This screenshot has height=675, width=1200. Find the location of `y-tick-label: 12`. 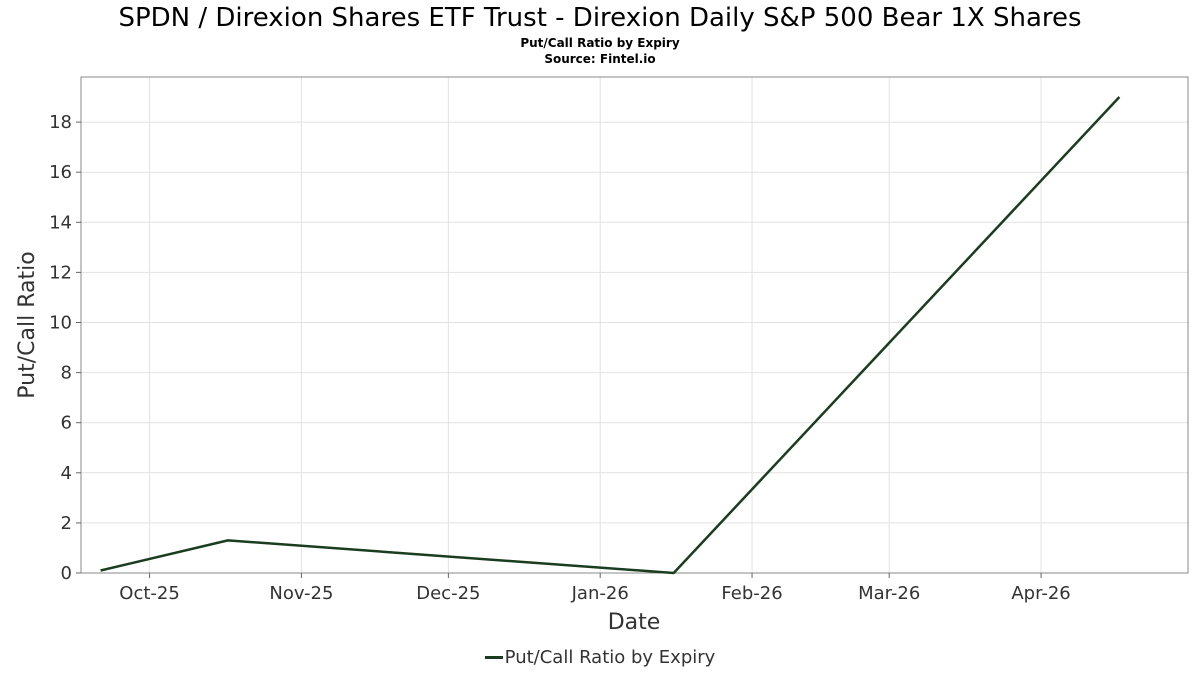

y-tick-label: 12 is located at coordinates (60, 272).